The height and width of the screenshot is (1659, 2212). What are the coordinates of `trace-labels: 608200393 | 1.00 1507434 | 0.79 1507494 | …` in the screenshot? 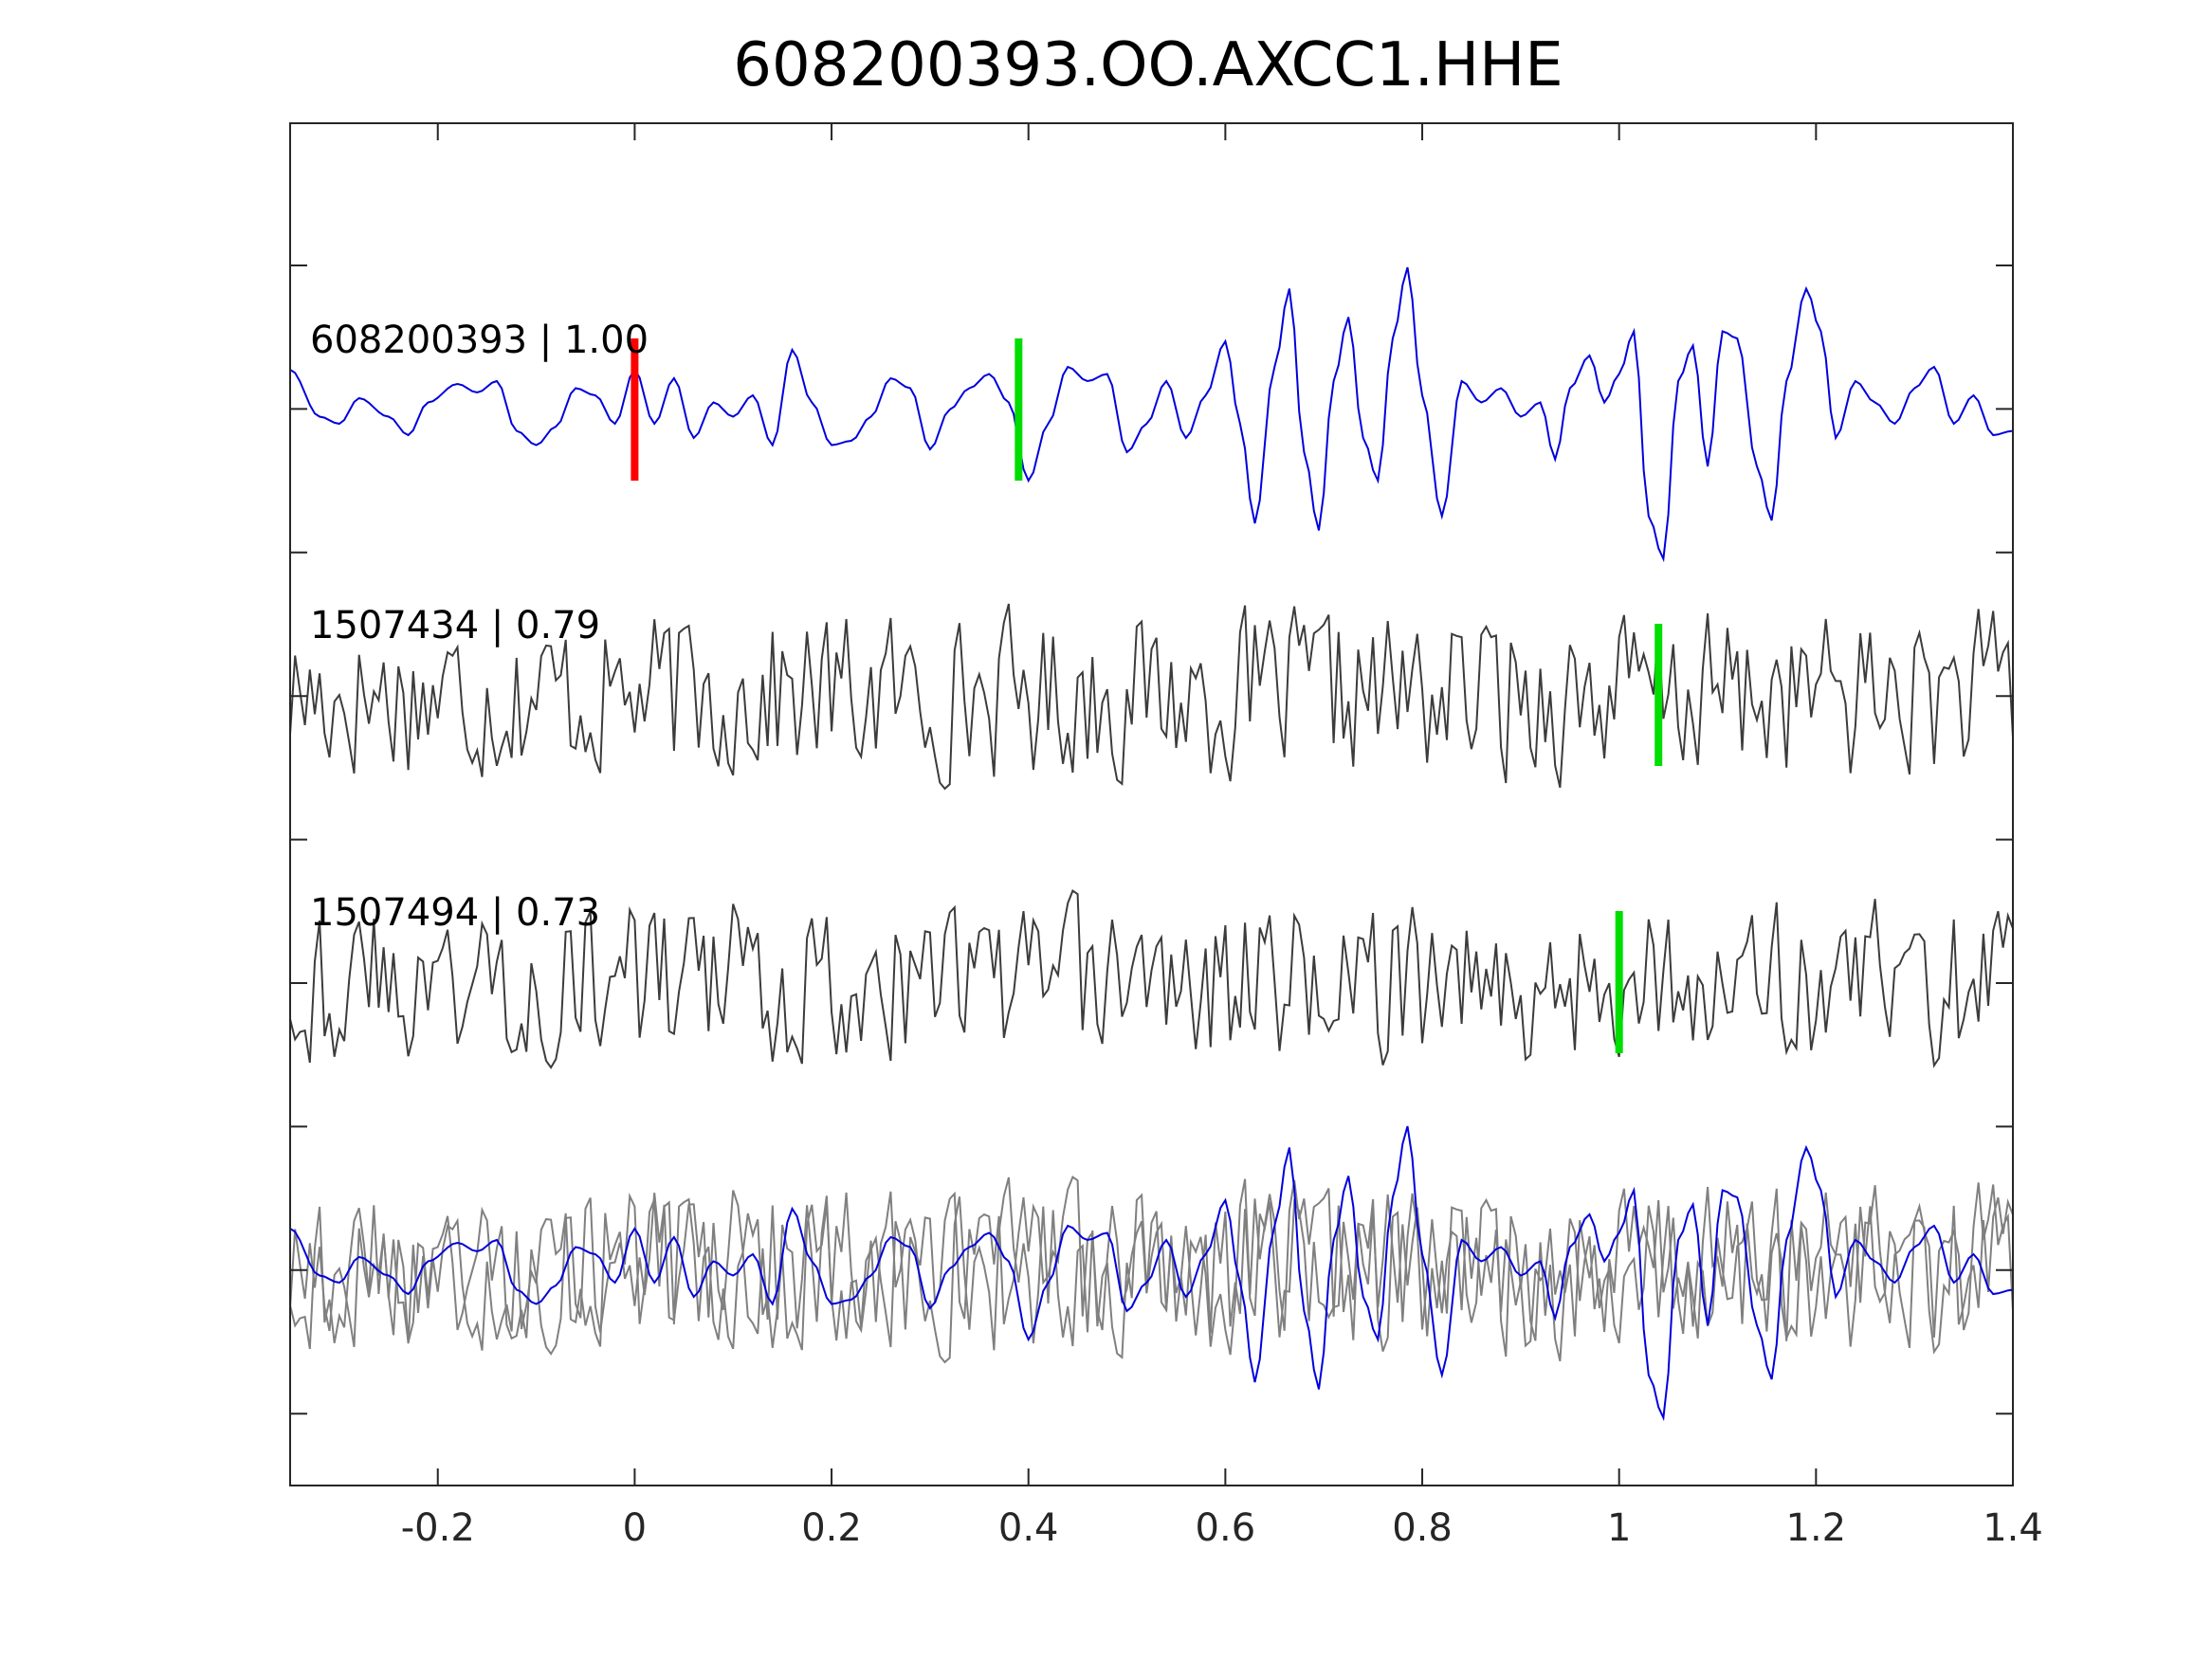 It's located at (479, 627).